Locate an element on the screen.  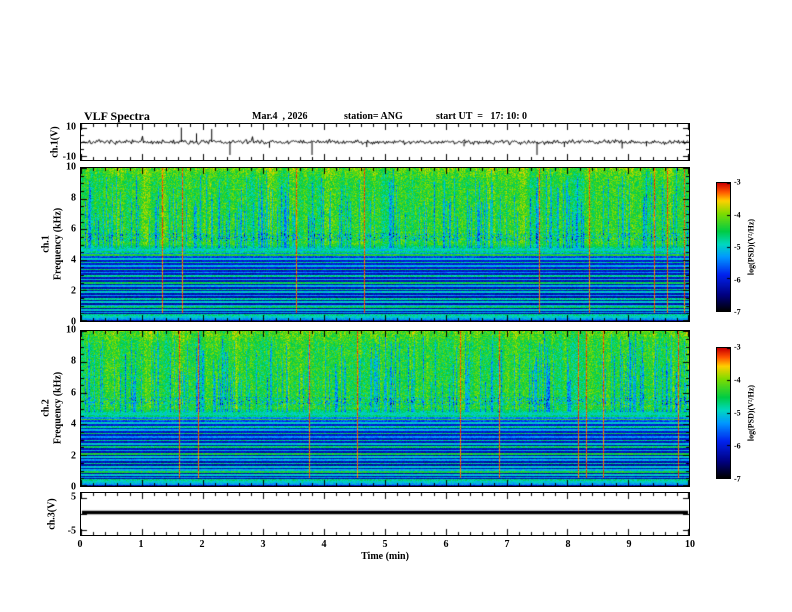
x-tick-label: 0 is located at coordinates (80, 544).